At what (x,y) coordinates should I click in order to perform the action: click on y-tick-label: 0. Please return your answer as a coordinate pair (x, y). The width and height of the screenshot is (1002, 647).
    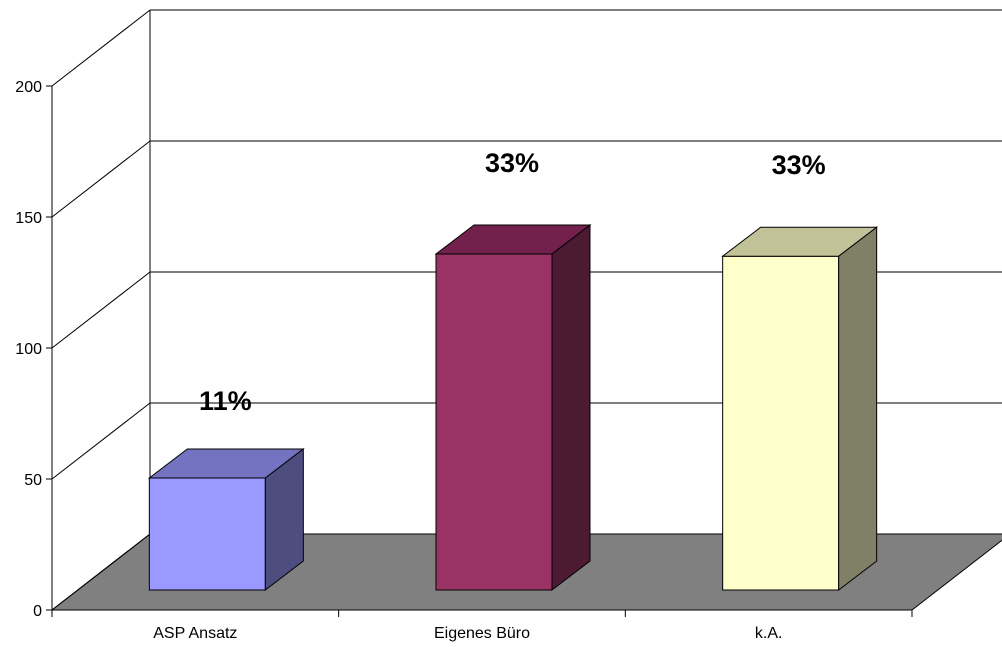
    Looking at the image, I should click on (37, 611).